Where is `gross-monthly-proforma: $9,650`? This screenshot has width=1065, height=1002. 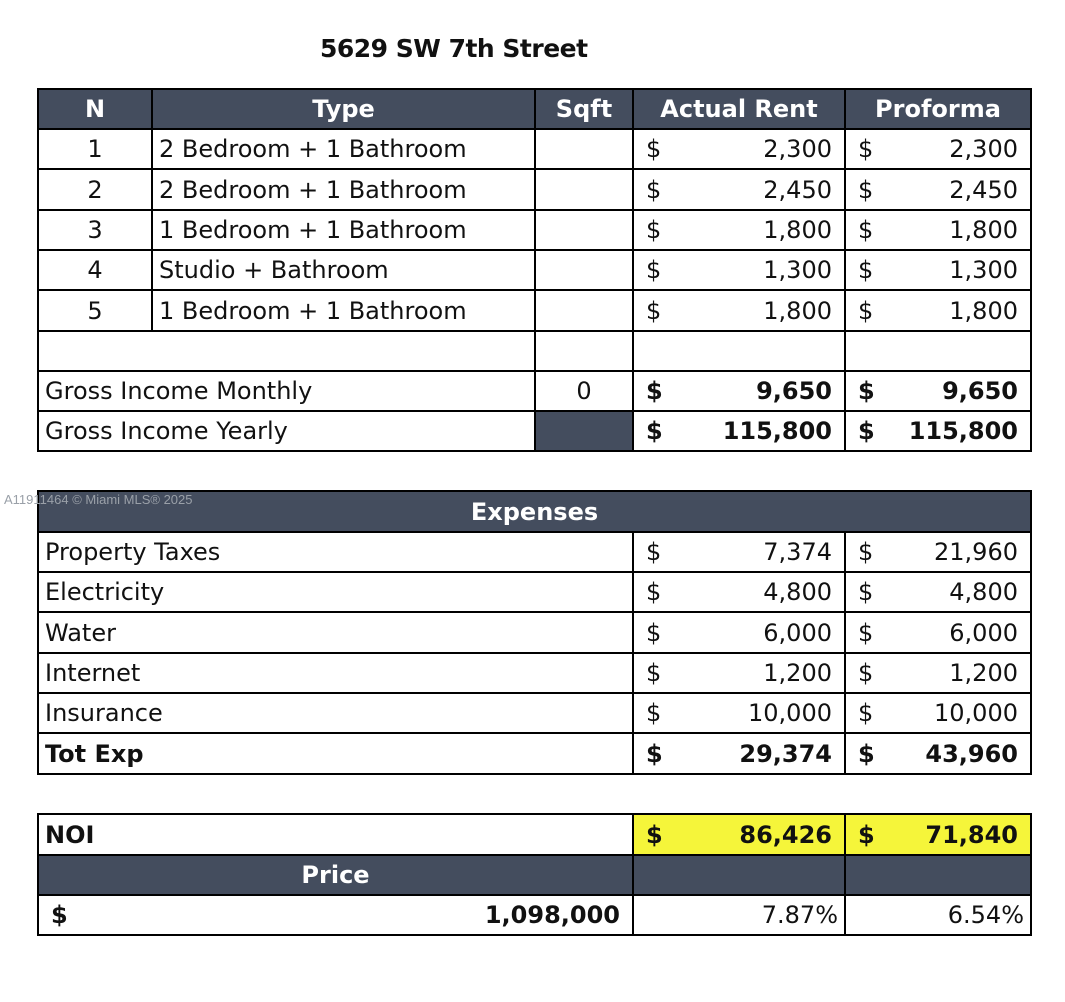
gross-monthly-proforma: $9,650 is located at coordinates (938, 391).